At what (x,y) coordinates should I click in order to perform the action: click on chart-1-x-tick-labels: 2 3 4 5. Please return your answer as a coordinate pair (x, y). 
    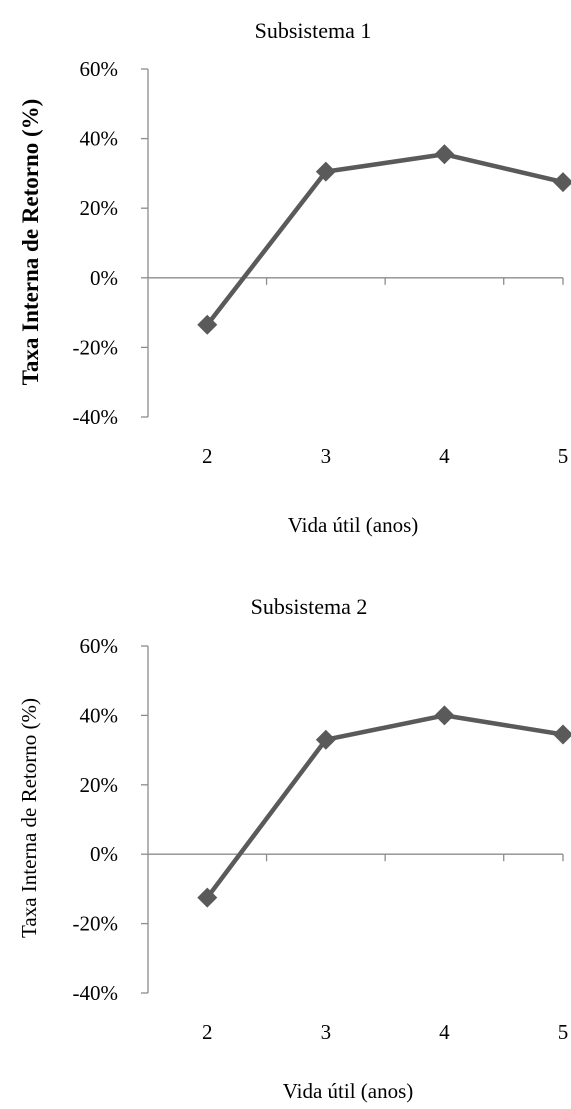
    Looking at the image, I should click on (385, 456).